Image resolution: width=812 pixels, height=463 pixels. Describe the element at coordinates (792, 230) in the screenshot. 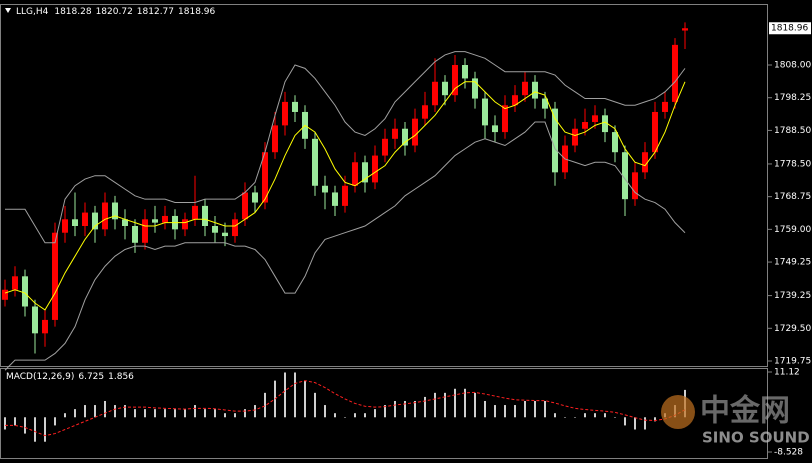

I see `y-tick-label: 1759.00` at that location.